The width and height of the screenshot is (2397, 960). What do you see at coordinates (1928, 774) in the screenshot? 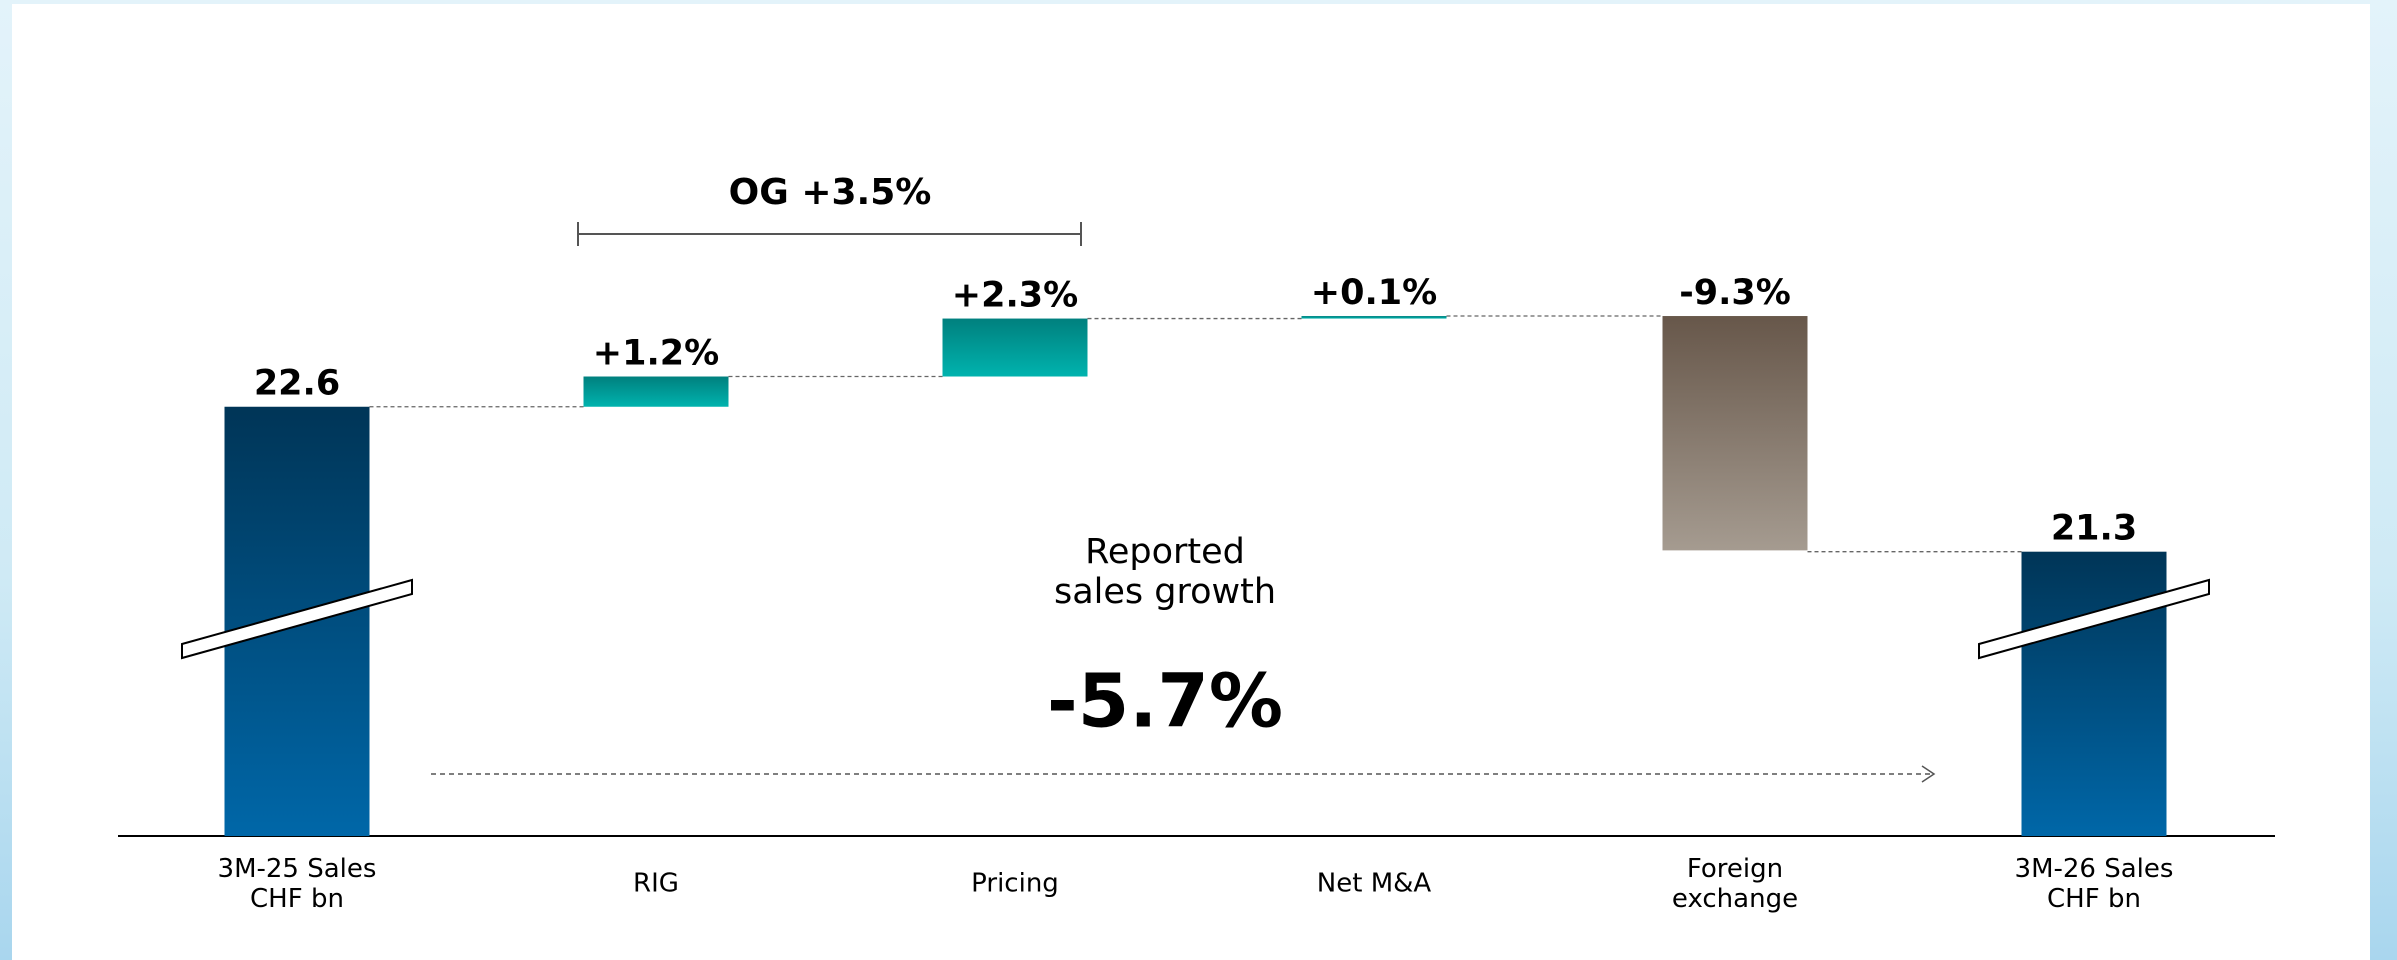
I see `arrow-head` at bounding box center [1928, 774].